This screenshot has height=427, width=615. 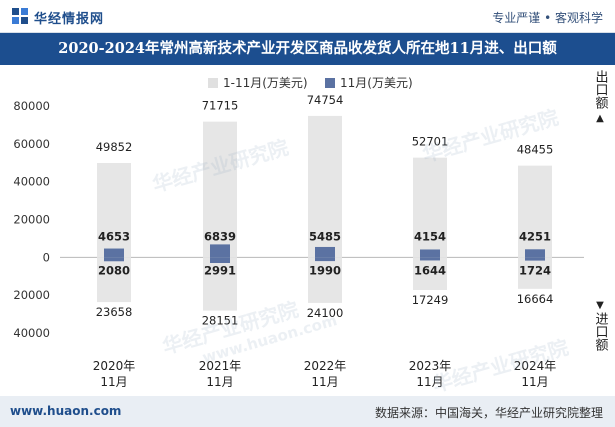 What do you see at coordinates (547, 18) in the screenshot?
I see `header-slogan: 专业严谨 • 客观科学` at bounding box center [547, 18].